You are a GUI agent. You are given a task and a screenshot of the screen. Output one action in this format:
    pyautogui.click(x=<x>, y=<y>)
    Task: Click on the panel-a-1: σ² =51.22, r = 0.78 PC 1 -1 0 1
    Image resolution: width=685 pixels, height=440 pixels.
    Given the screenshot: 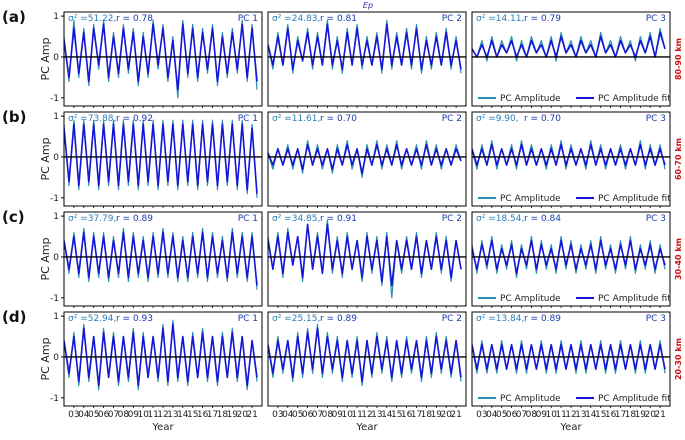 What is the action you would take?
    pyautogui.click(x=156, y=59)
    